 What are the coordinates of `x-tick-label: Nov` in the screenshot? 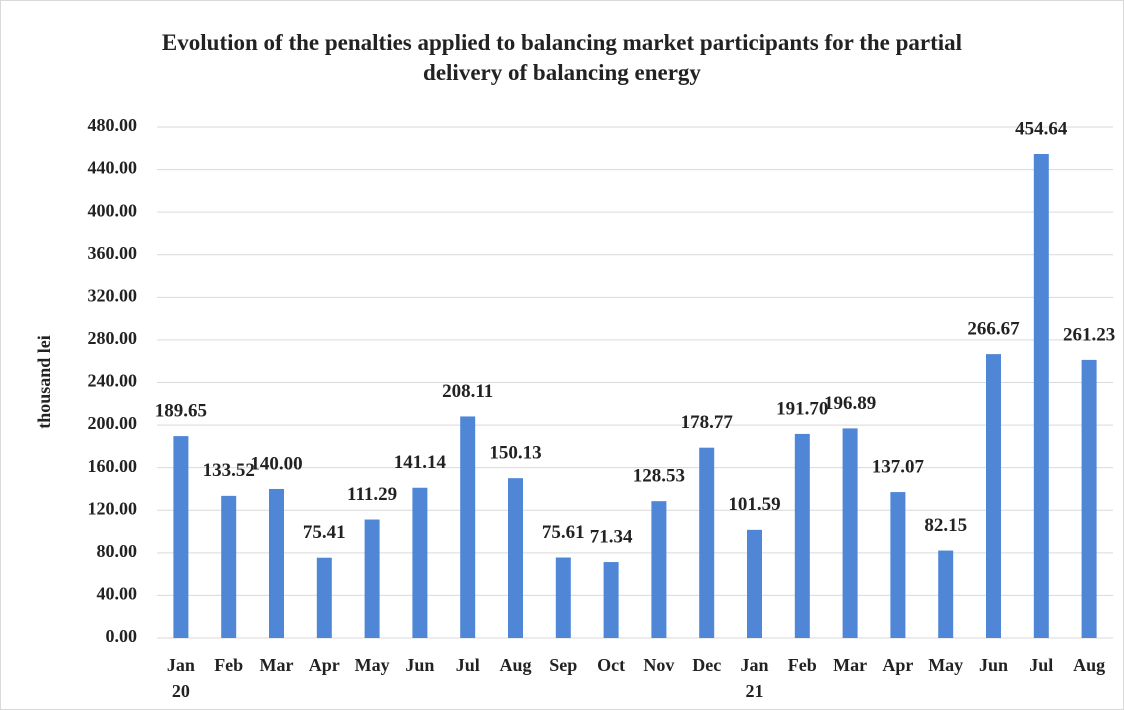 It's located at (658, 665).